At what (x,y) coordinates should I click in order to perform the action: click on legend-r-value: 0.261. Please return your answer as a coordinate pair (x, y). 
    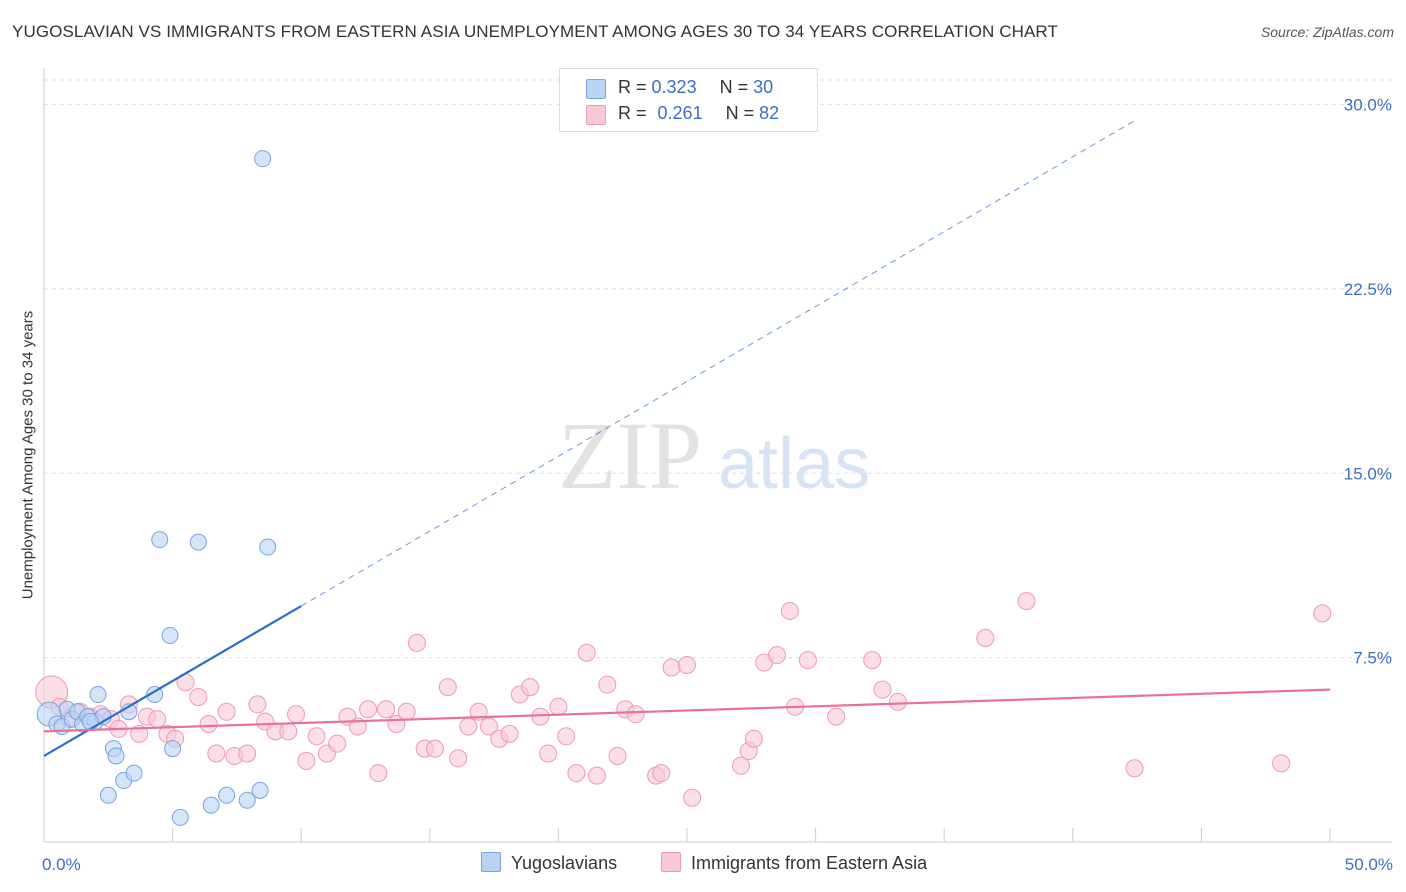
    Looking at the image, I should click on (680, 113).